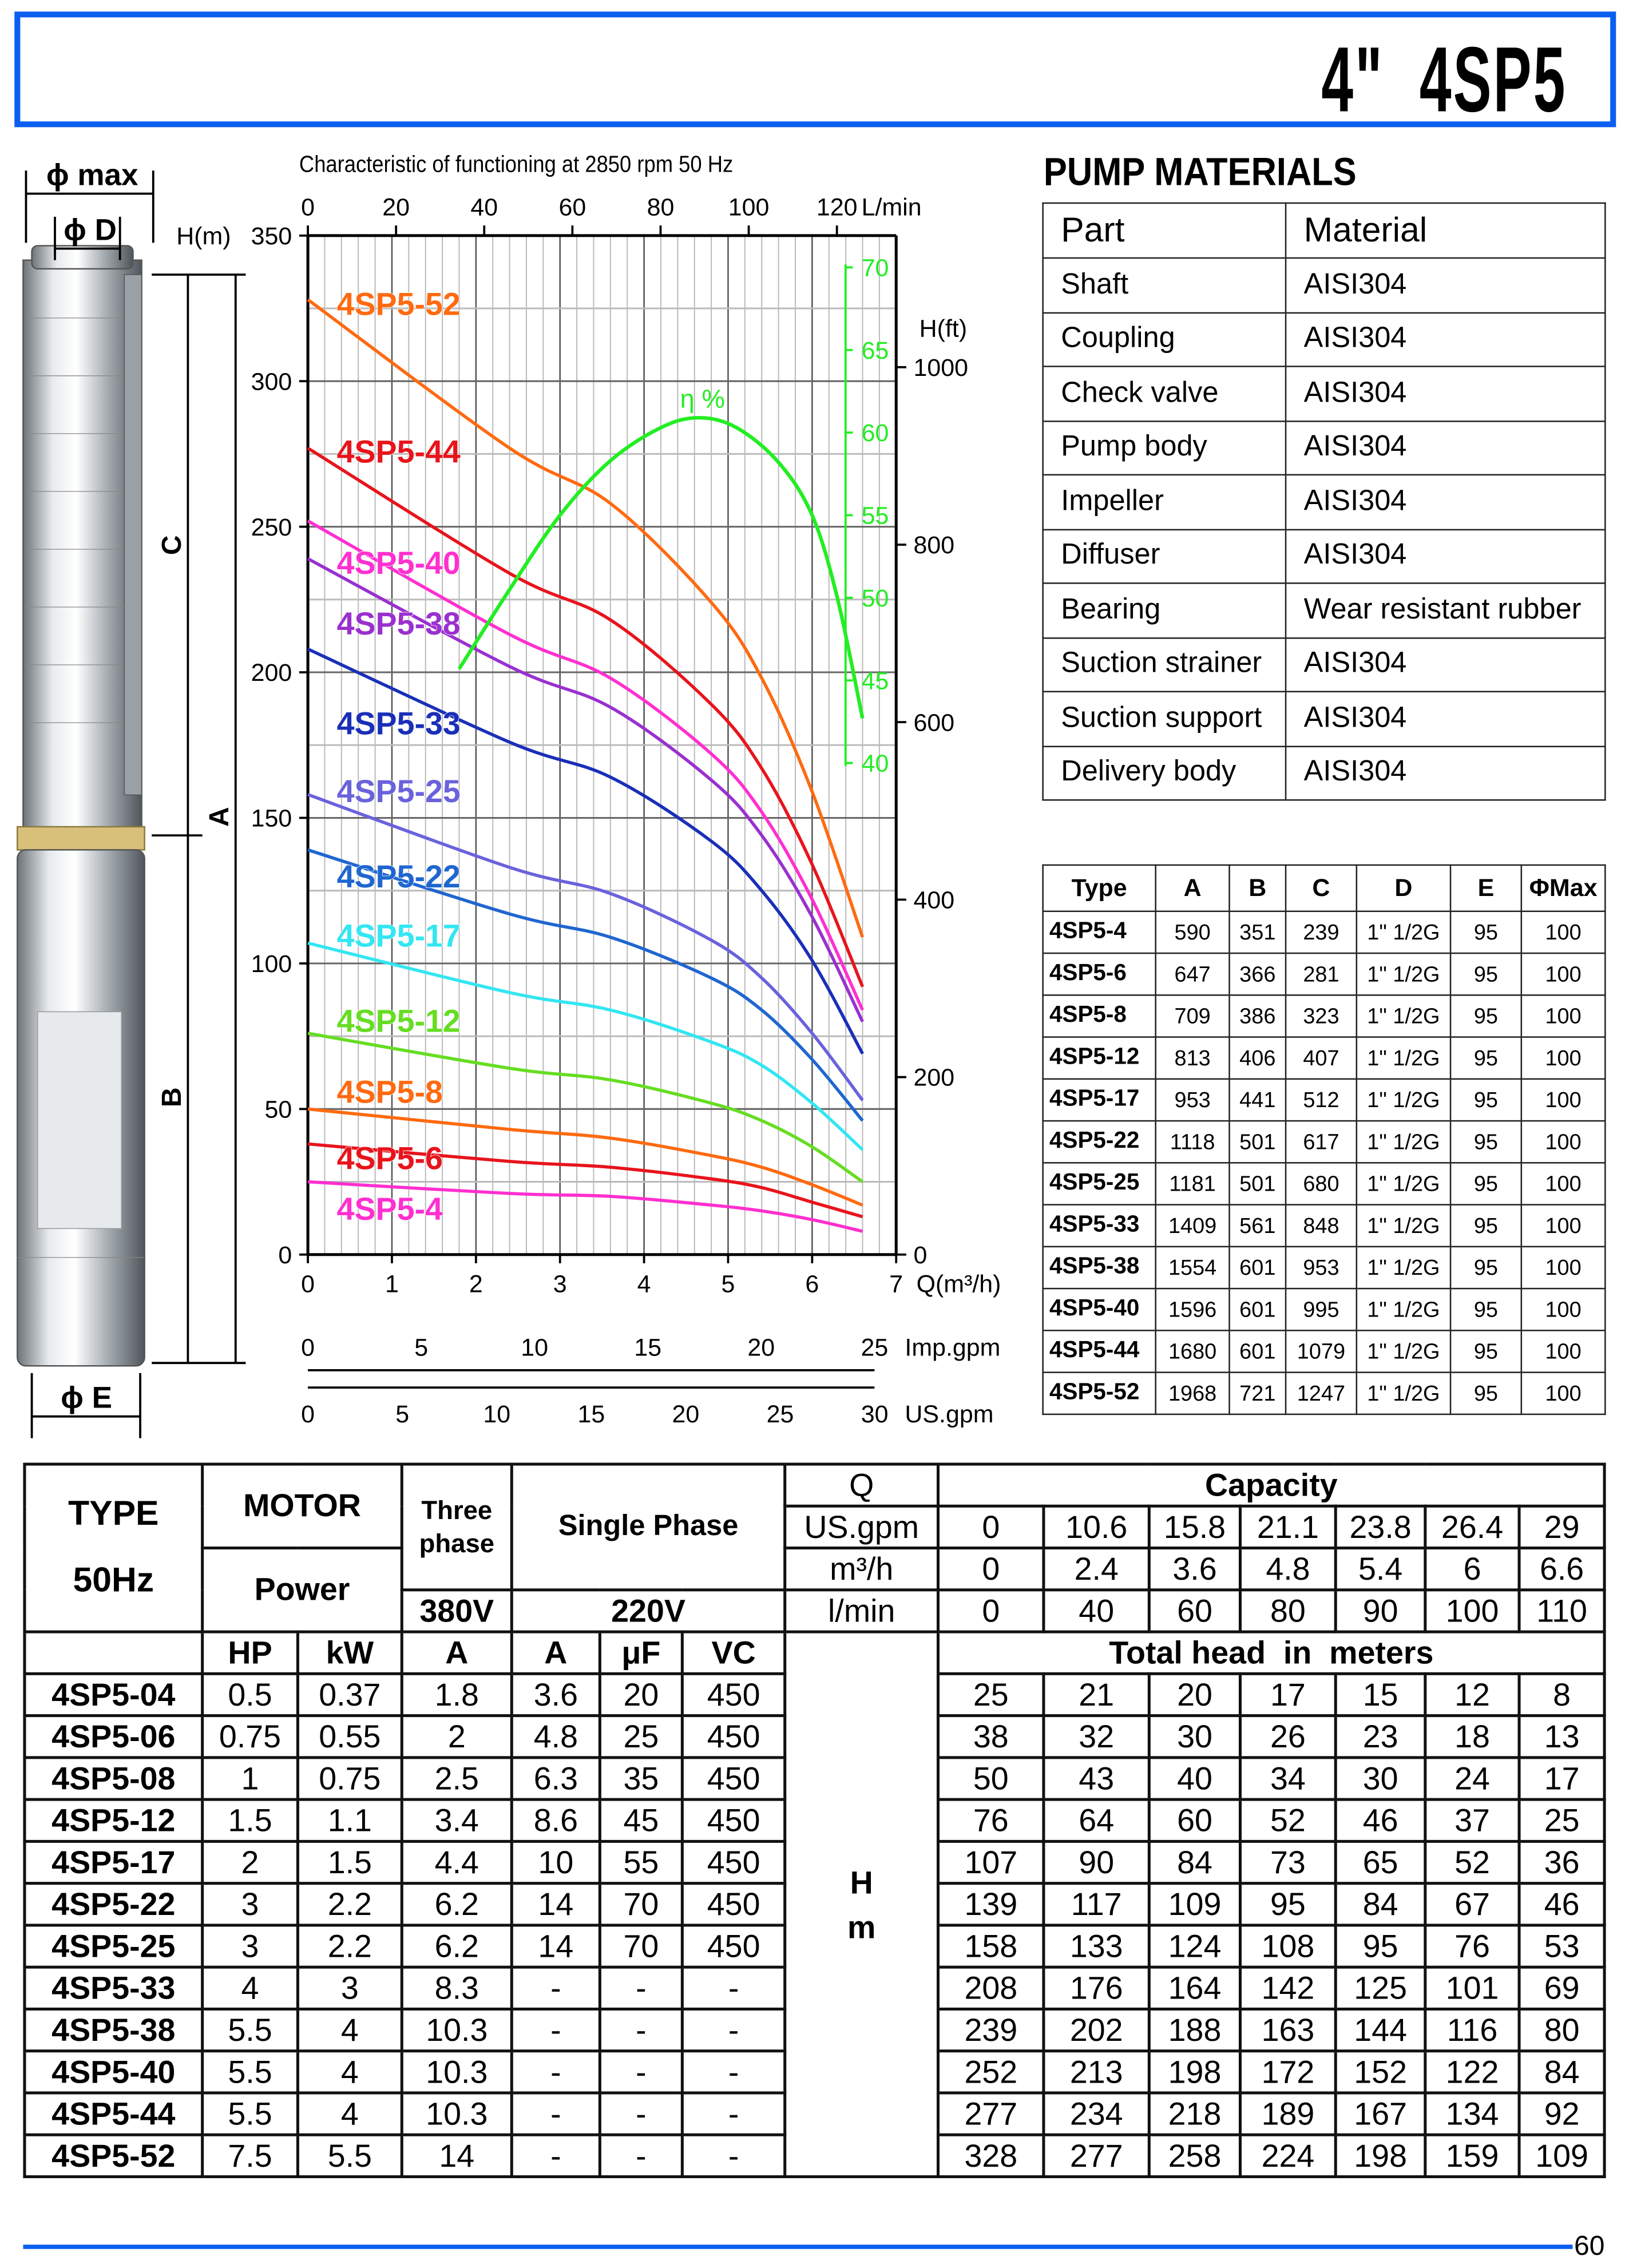 This screenshot has height=2268, width=1629. I want to click on amp-220-cell: 8.6, so click(555, 1820).